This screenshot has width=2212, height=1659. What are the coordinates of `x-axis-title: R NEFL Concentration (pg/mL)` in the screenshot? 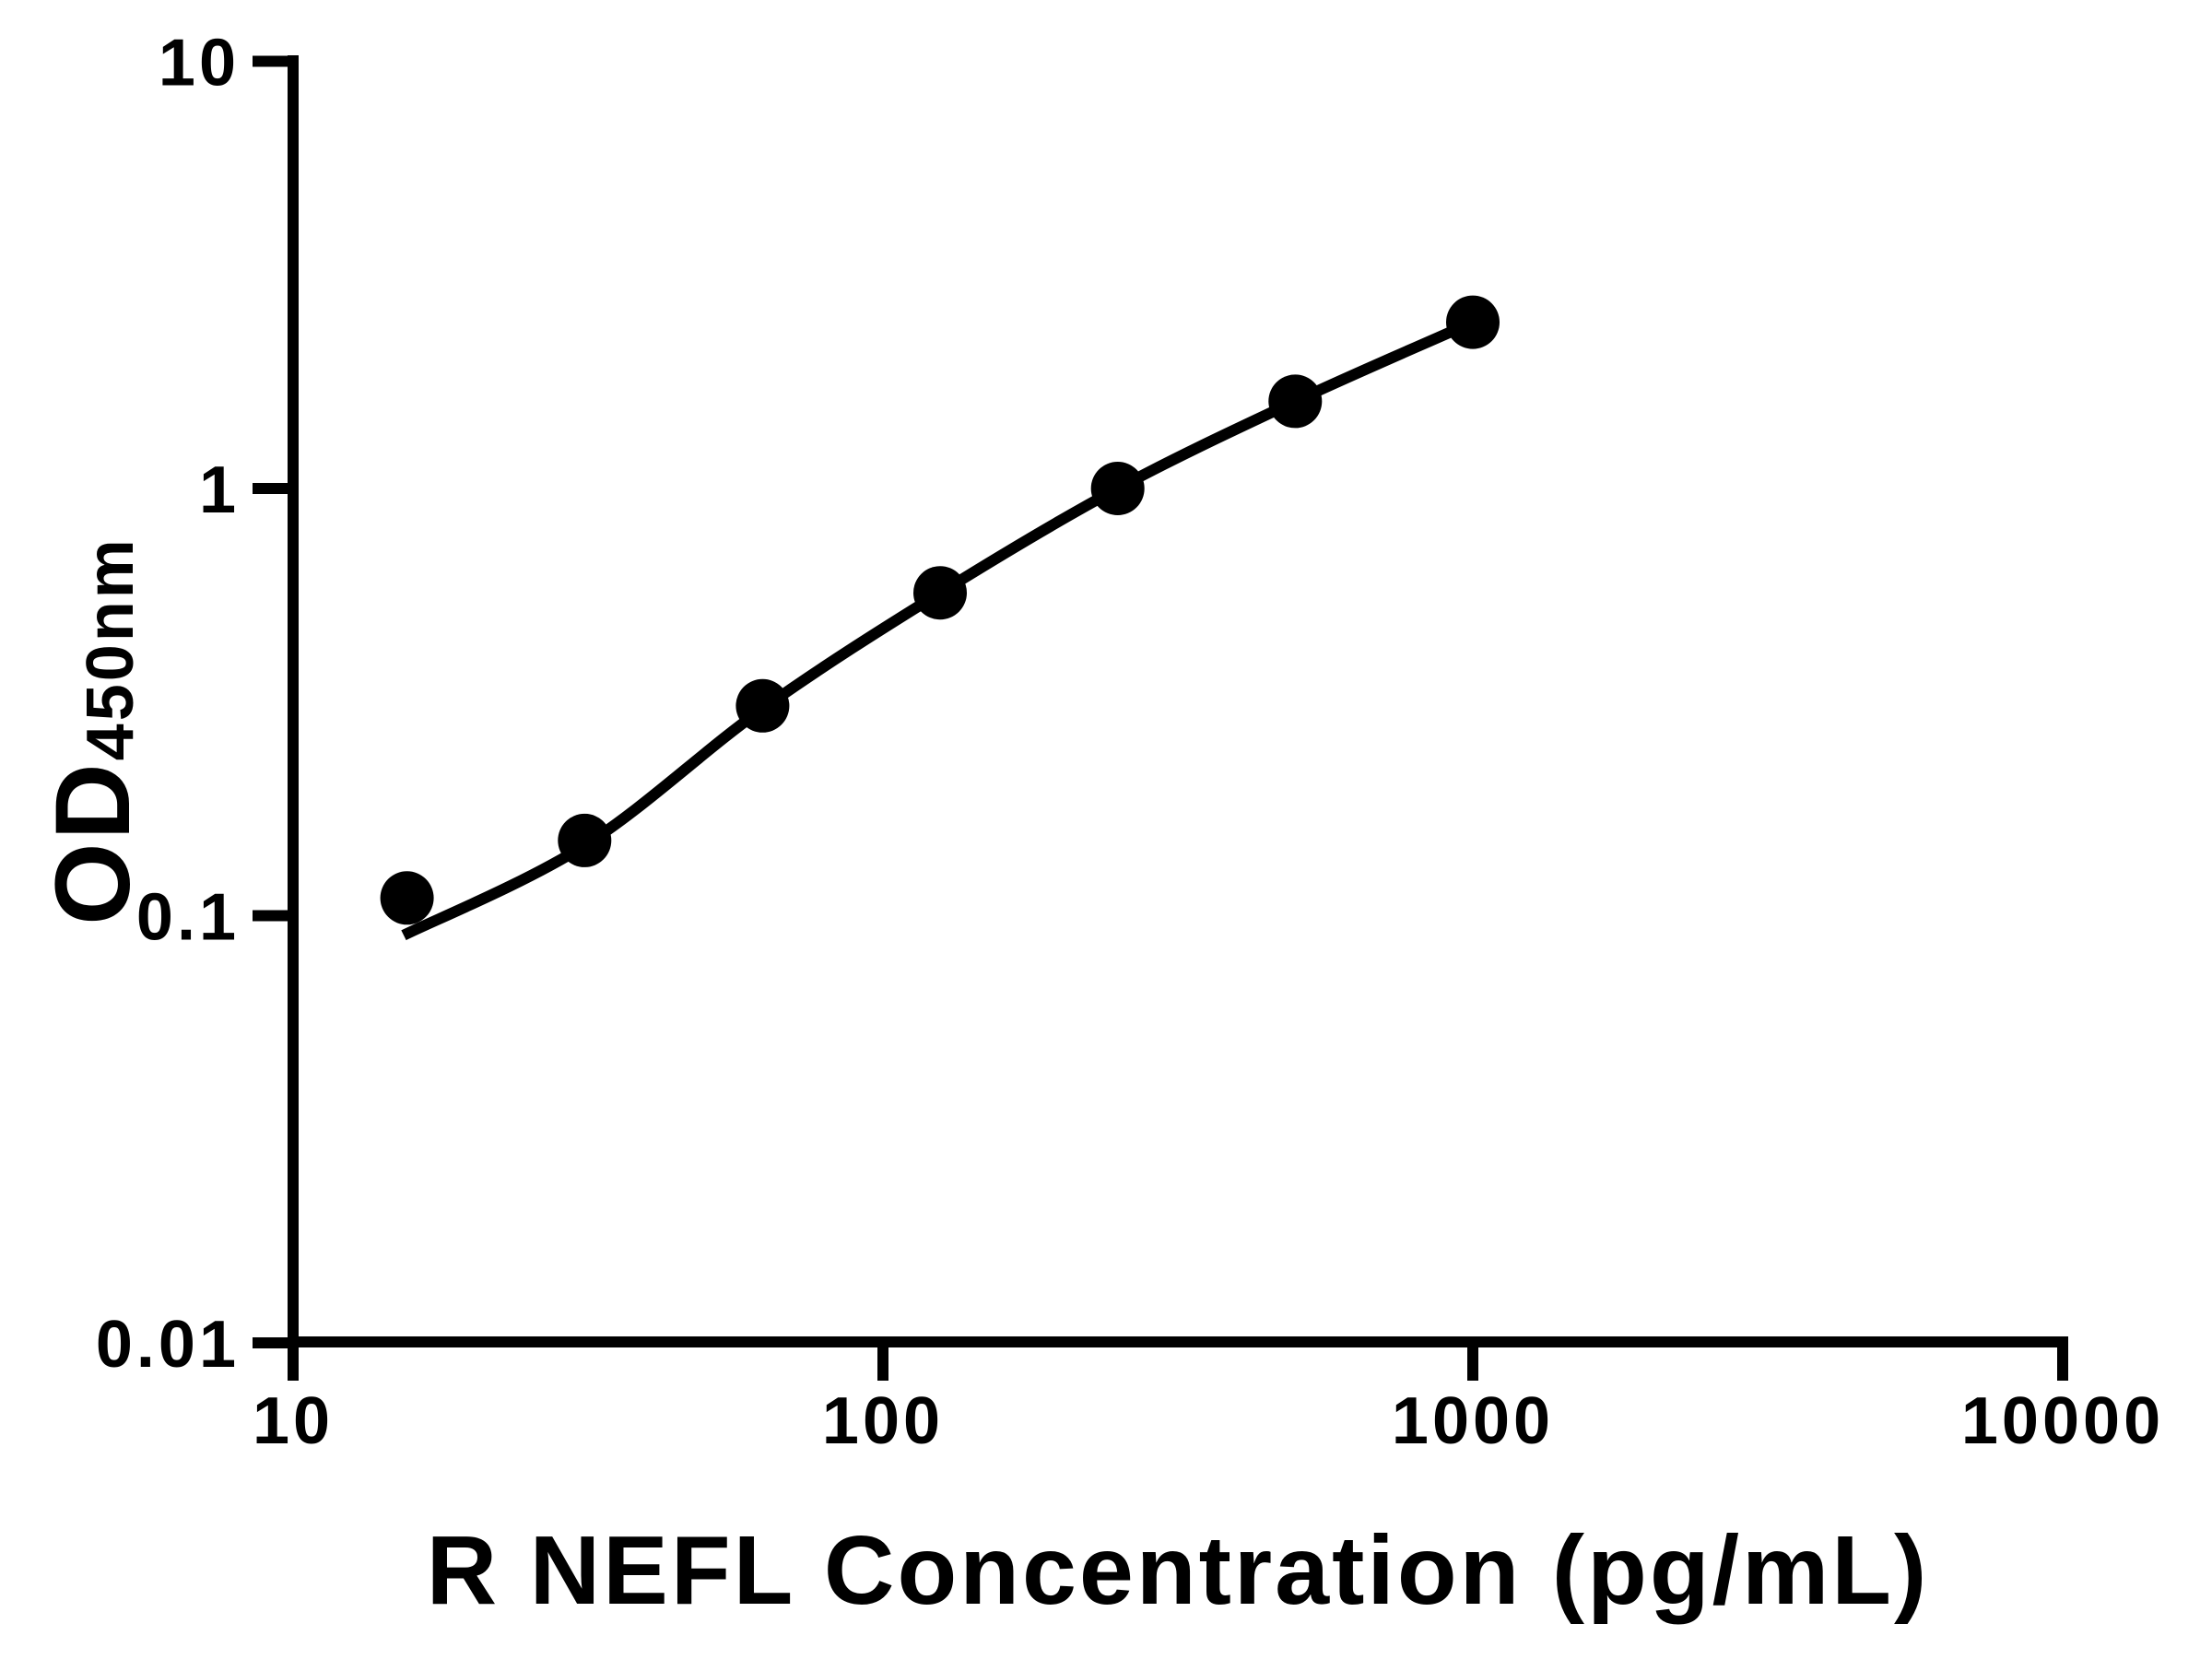 It's located at (1178, 1570).